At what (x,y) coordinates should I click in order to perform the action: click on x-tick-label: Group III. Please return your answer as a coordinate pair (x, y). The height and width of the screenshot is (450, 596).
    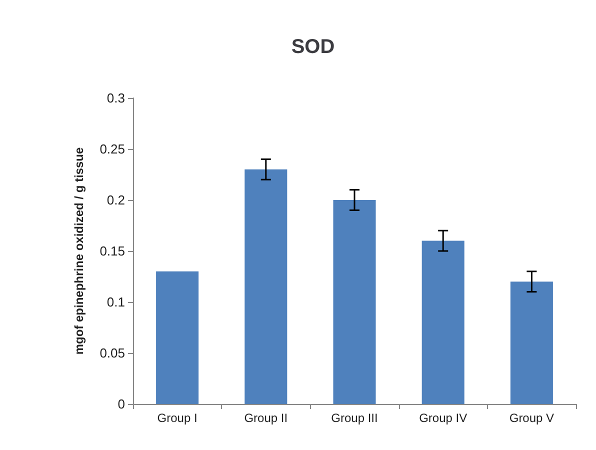
    Looking at the image, I should click on (354, 418).